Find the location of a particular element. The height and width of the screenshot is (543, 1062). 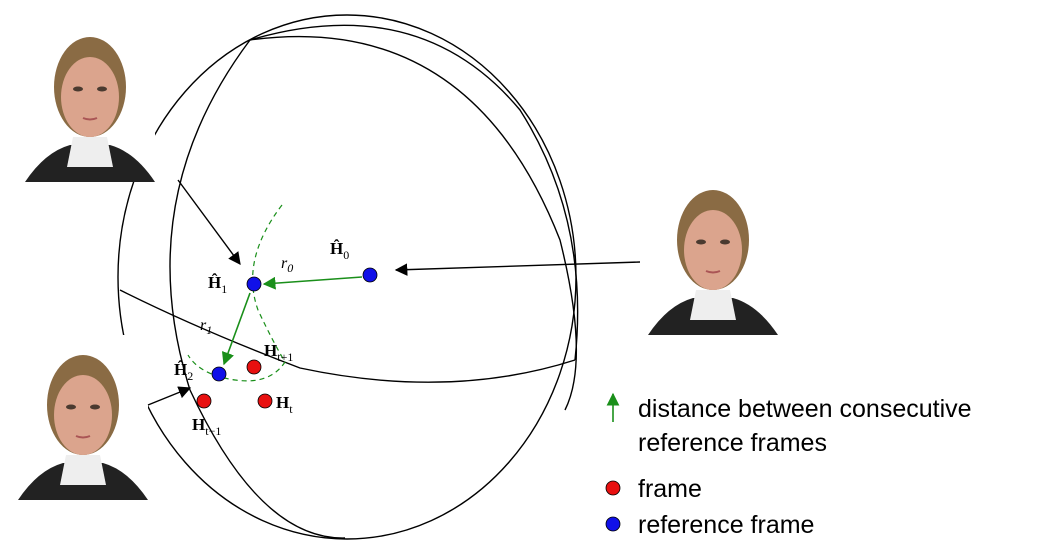

edge-label: r1 is located at coordinates (206, 327).